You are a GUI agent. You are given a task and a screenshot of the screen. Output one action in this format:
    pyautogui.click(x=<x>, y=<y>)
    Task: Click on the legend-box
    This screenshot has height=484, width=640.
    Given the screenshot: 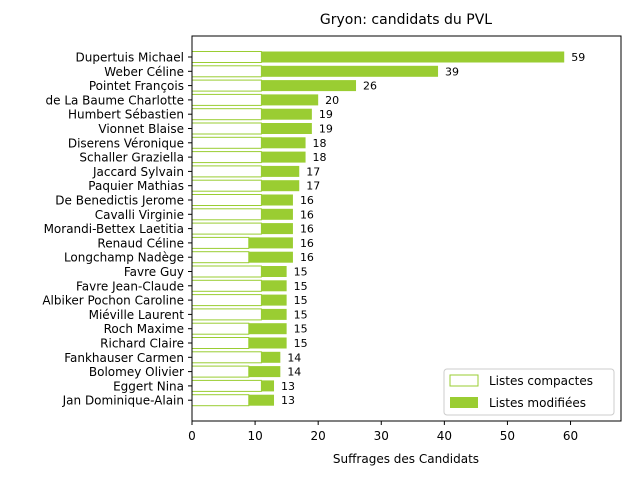 What is the action you would take?
    pyautogui.click(x=529, y=392)
    